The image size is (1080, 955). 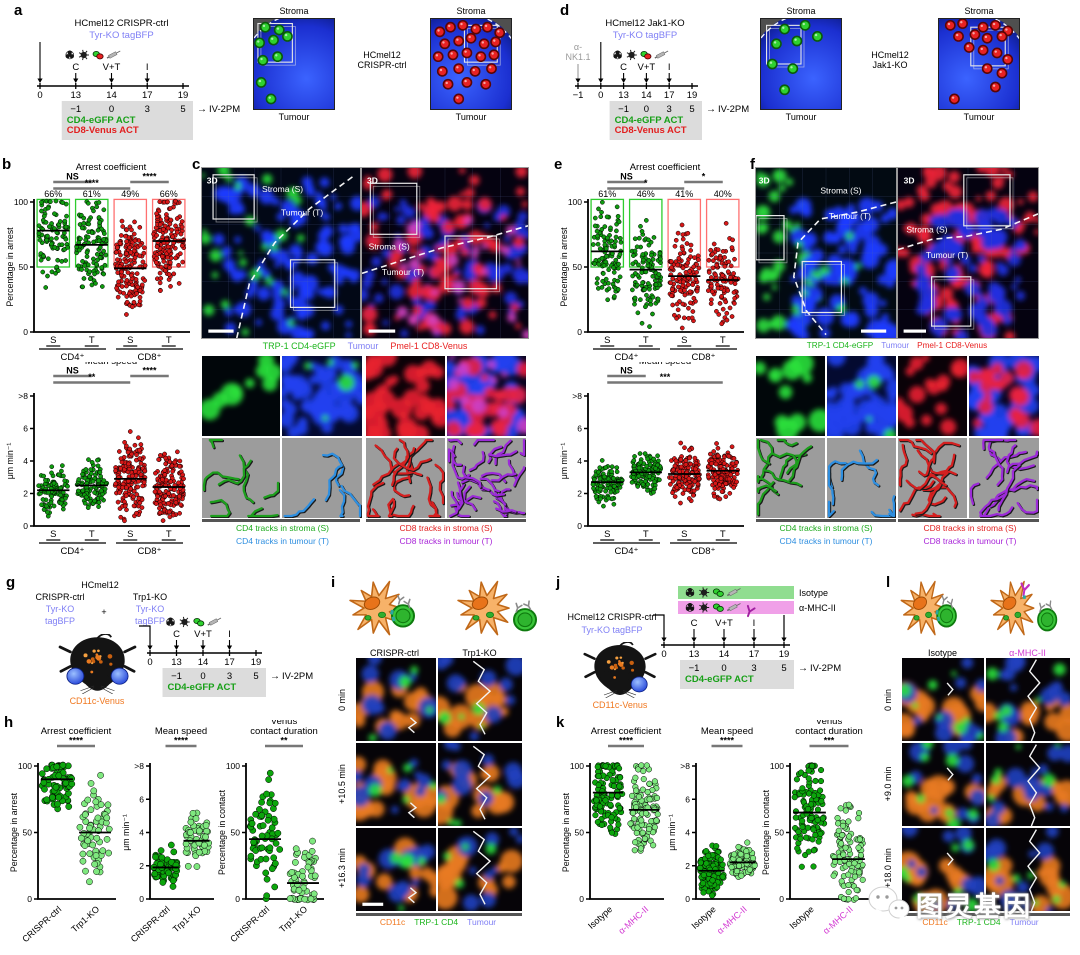 I want to click on channel-legend: CD11c TRP-1 CD4 Tumour, so click(x=980, y=922).